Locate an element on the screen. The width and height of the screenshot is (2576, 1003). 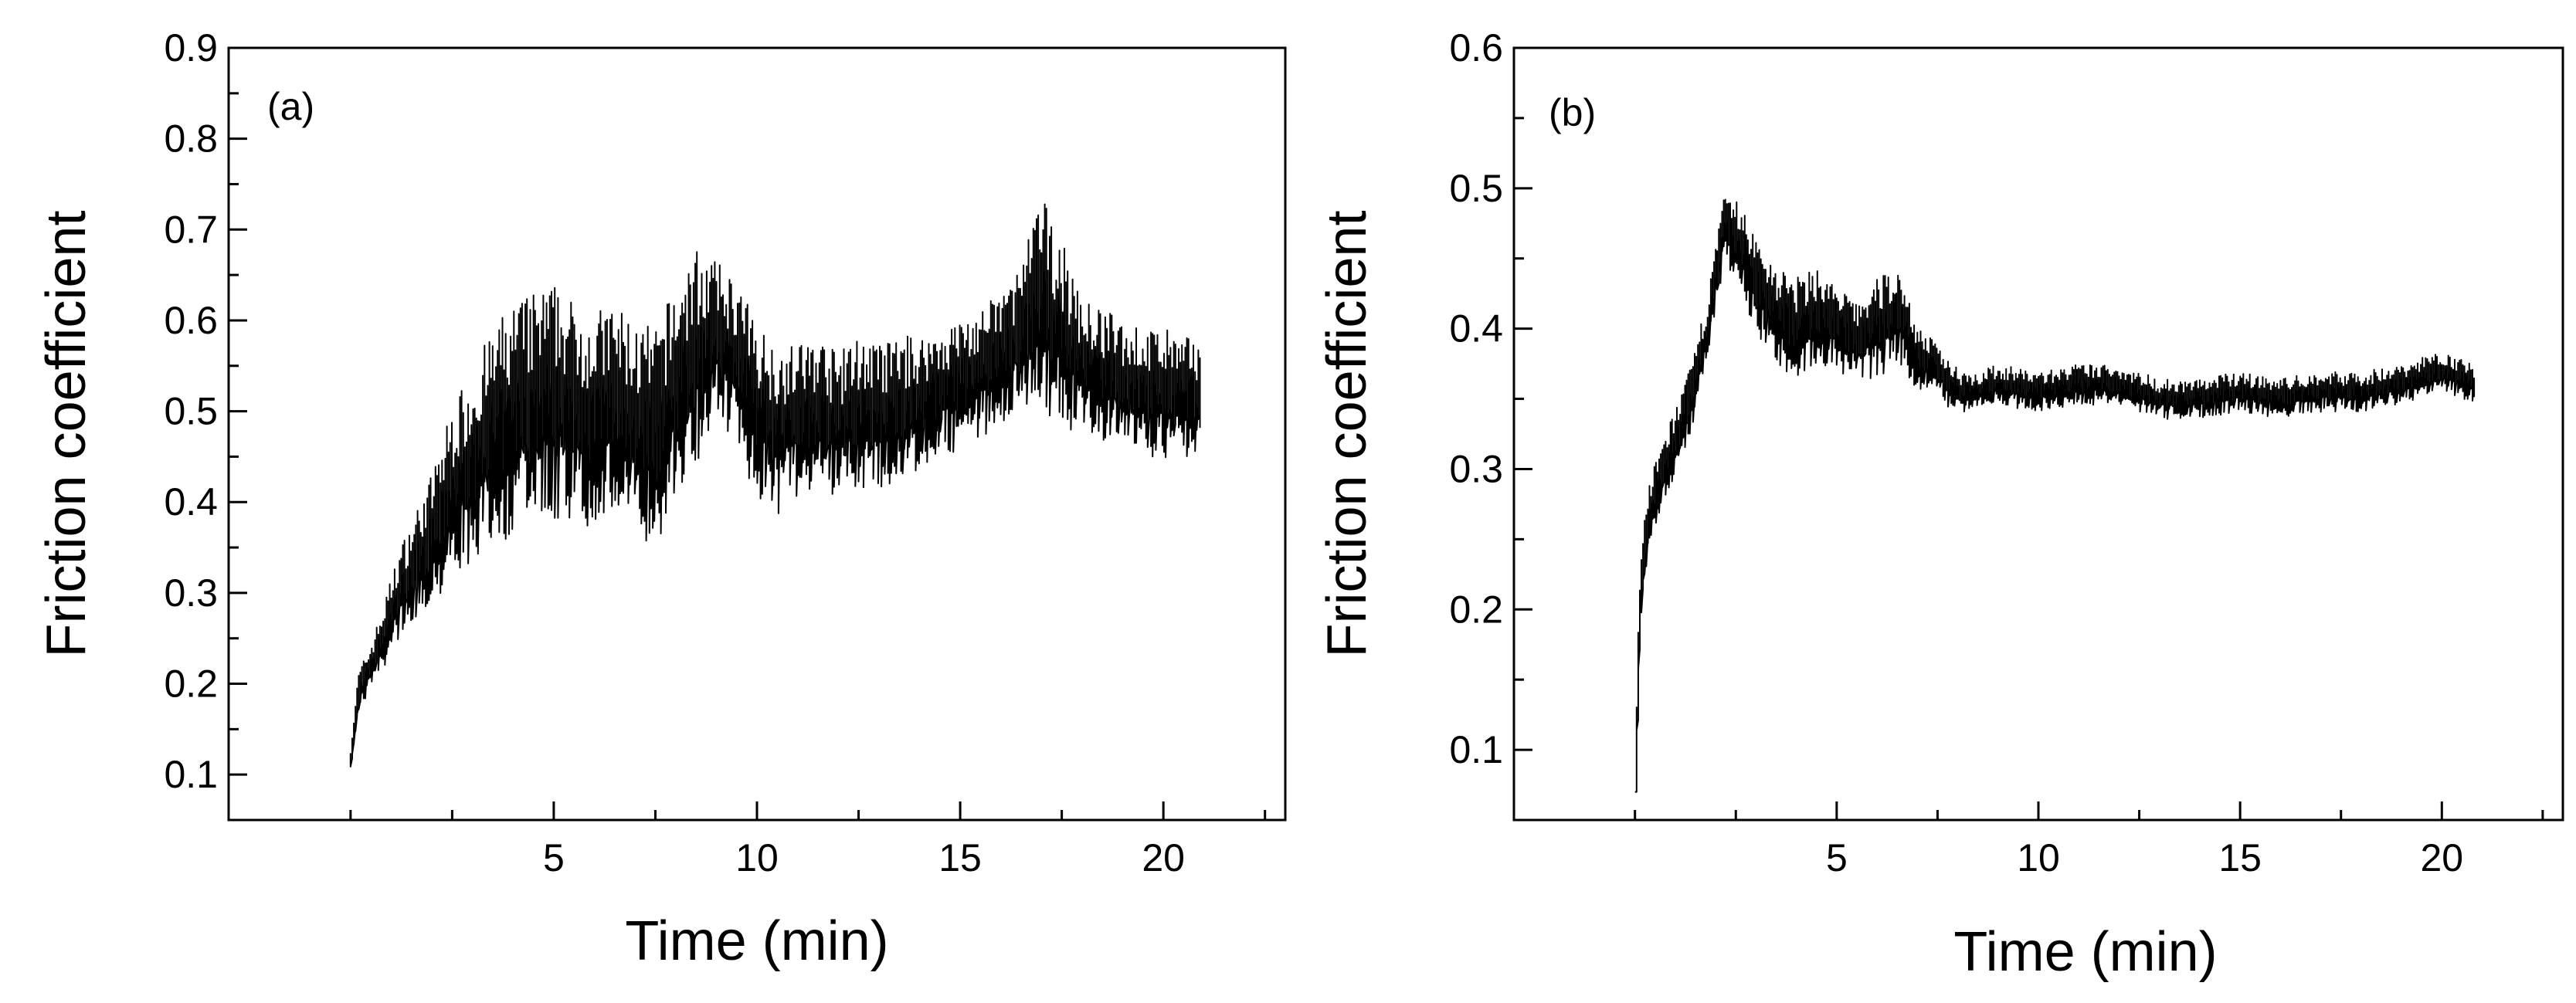
y-tick-label: 0.9 is located at coordinates (191, 47).